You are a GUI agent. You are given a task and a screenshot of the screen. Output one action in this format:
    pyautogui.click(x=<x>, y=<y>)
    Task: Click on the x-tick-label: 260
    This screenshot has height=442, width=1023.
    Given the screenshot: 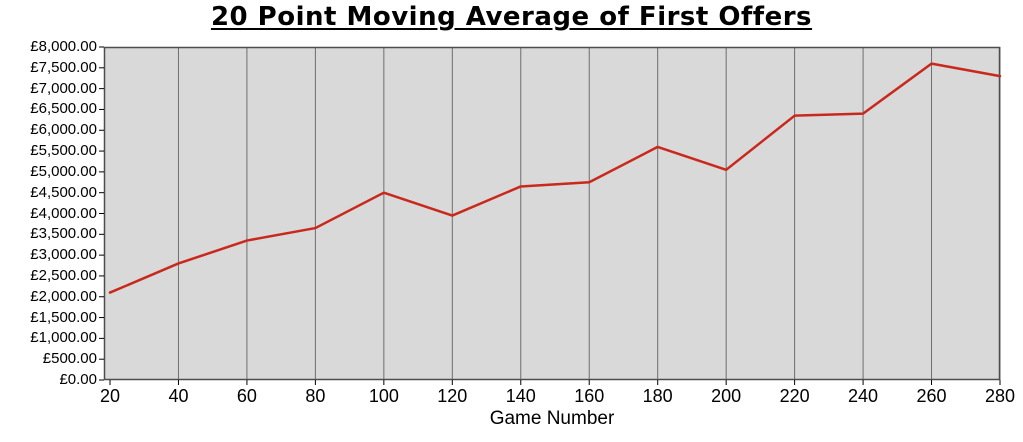 What is the action you would take?
    pyautogui.click(x=931, y=396)
    